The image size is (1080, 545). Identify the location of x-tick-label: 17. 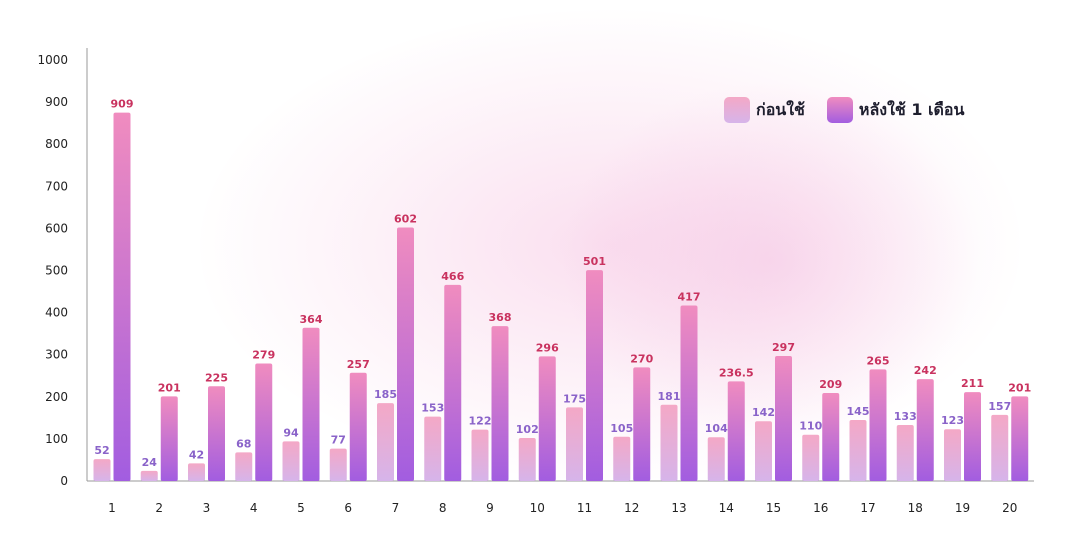
(867, 508).